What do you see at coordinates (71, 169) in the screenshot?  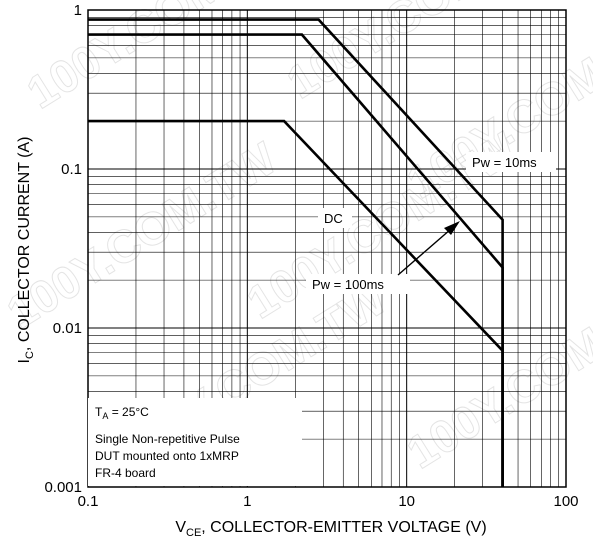 I see `y-tick-label: 0.1` at bounding box center [71, 169].